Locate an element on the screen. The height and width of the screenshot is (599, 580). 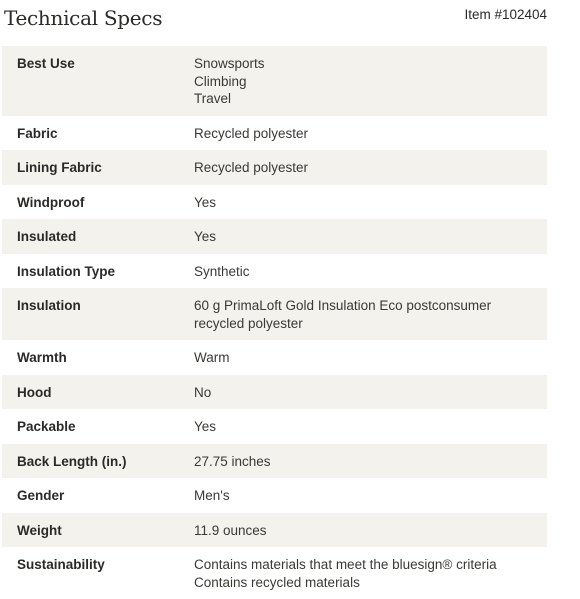
spec-value: 27.75 inches is located at coordinates (370, 462).